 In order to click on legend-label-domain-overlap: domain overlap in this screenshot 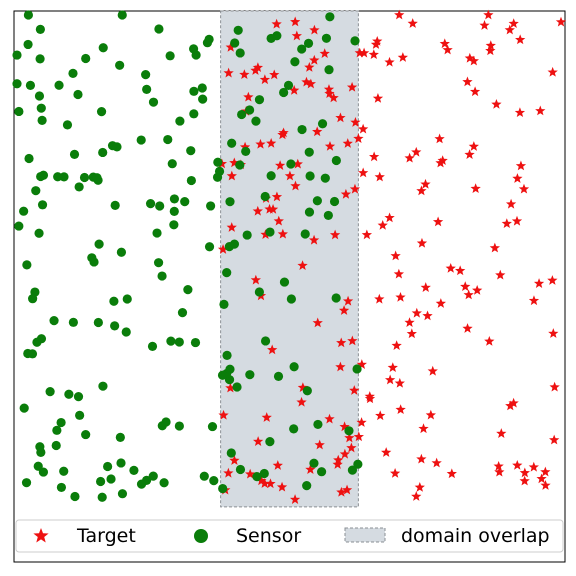, I will do `click(475, 536)`.